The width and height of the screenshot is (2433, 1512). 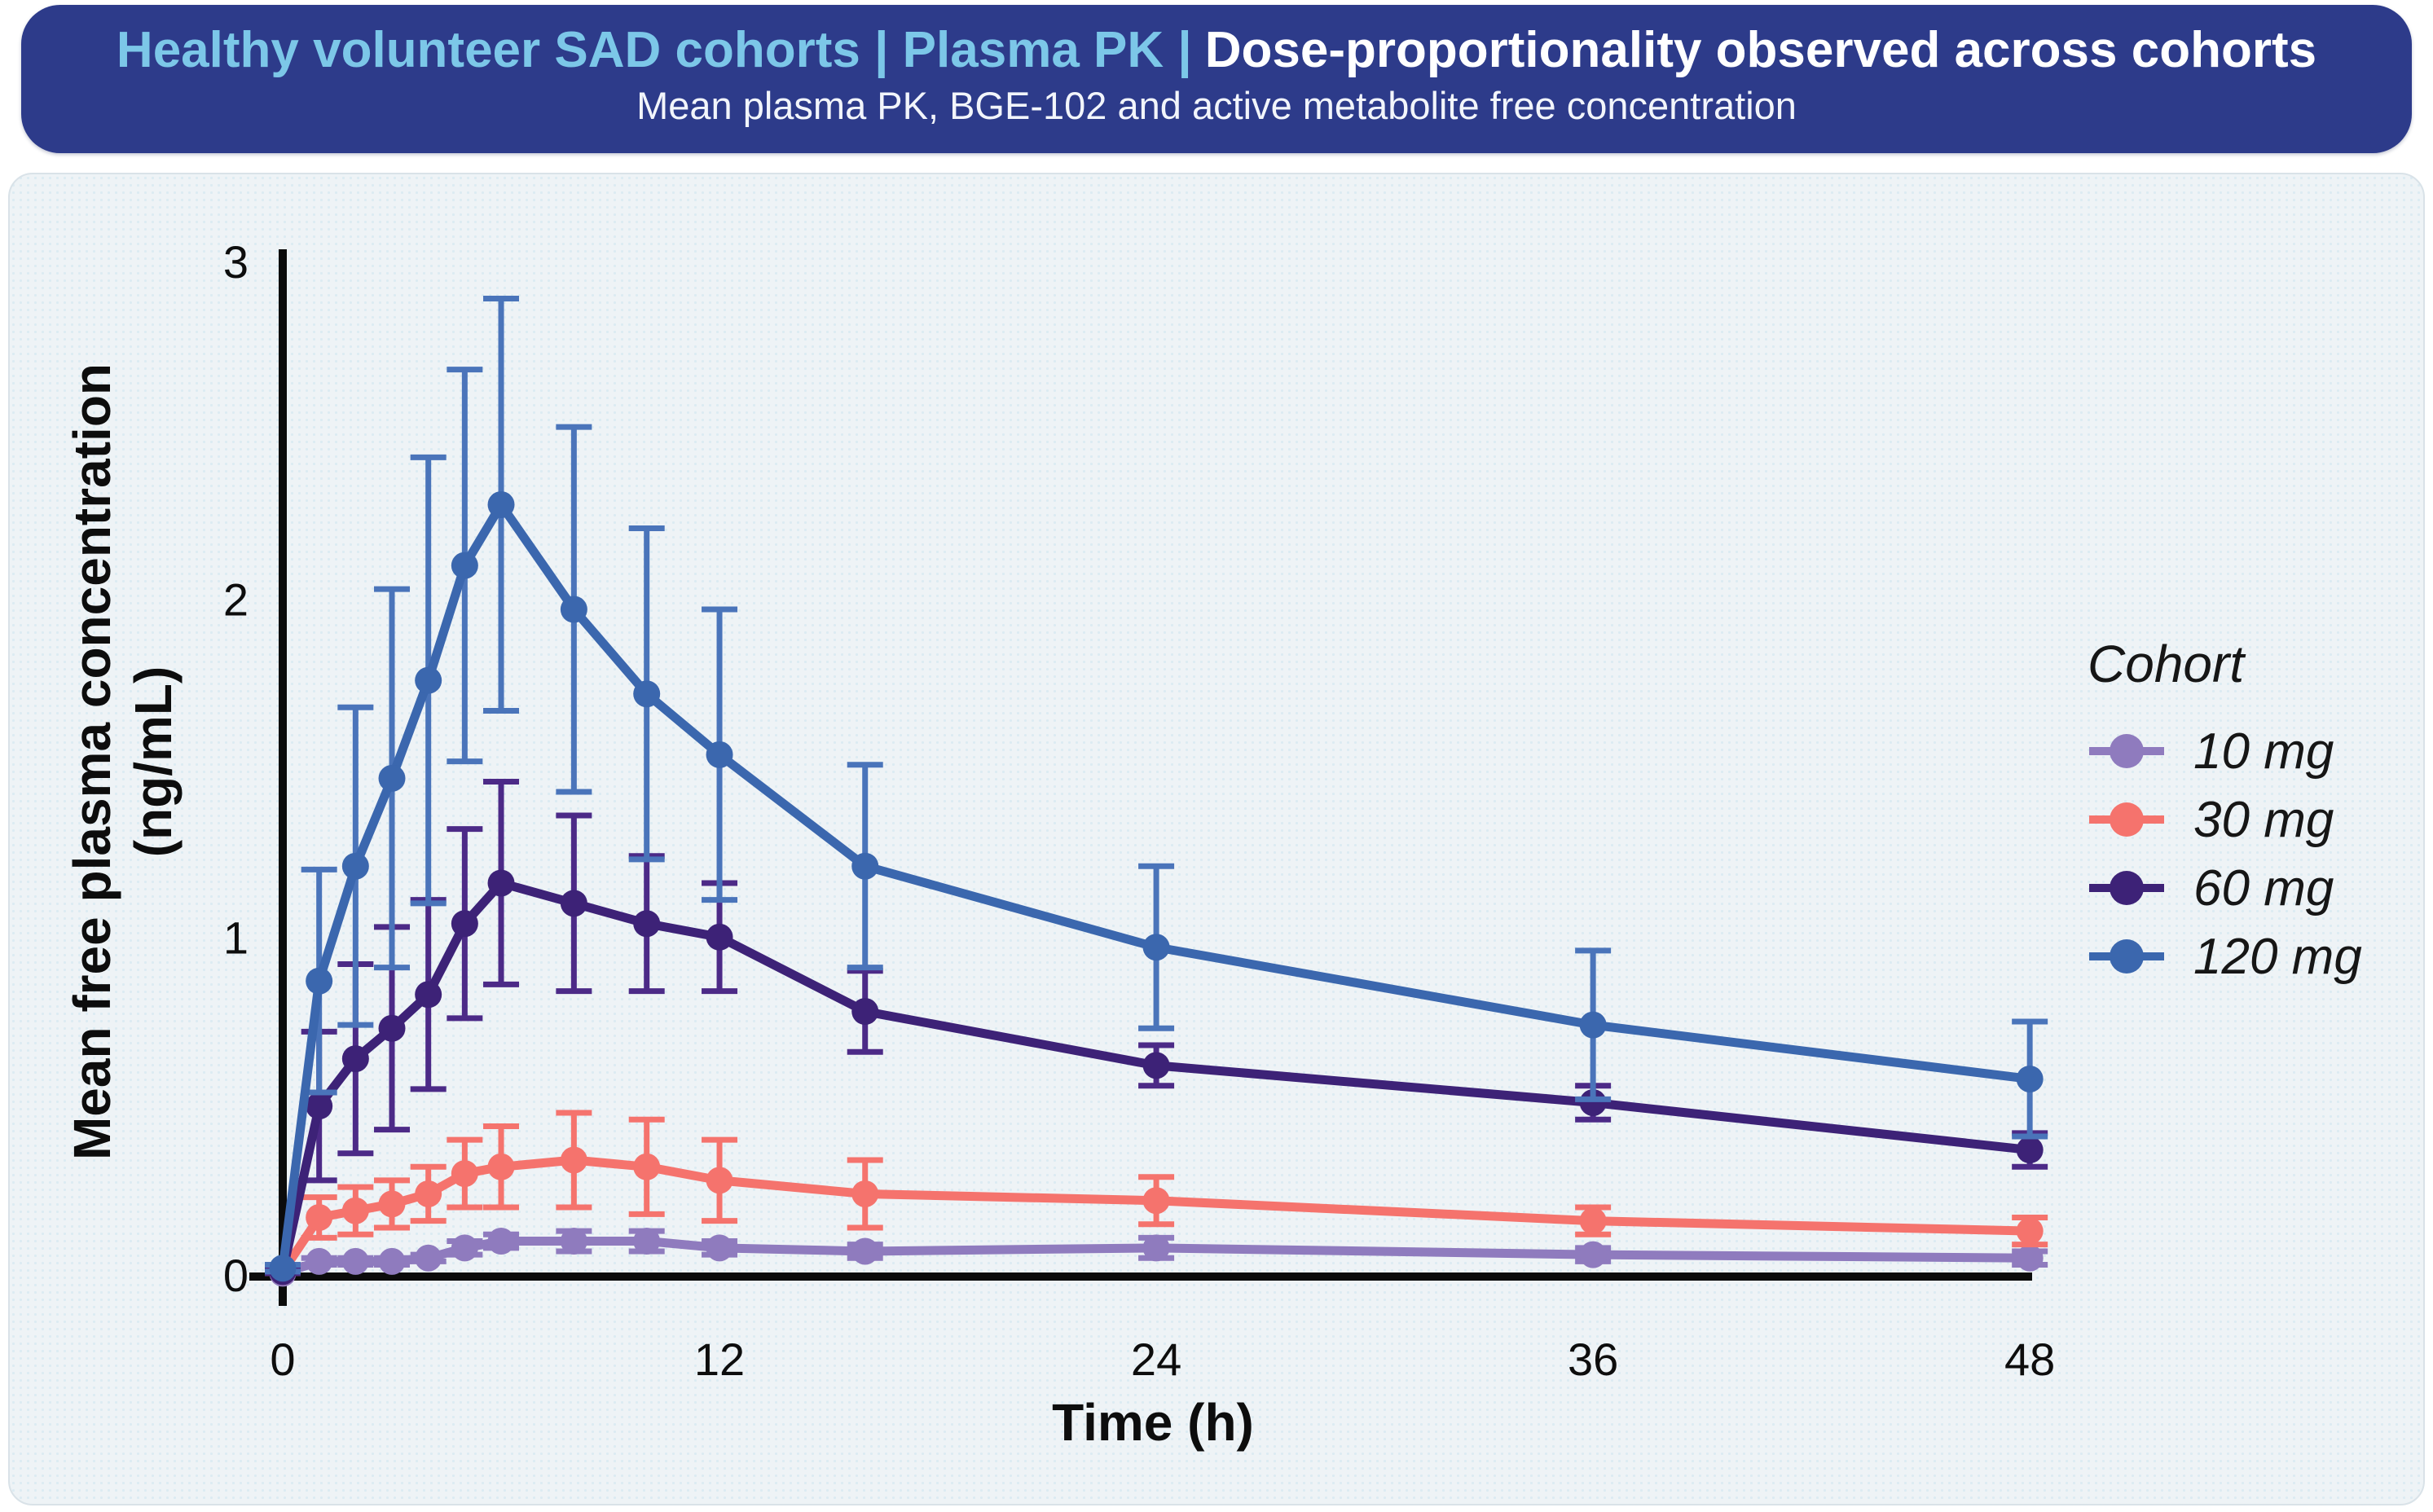 What do you see at coordinates (2263, 887) in the screenshot?
I see `legend-label-60mg: 60 mg` at bounding box center [2263, 887].